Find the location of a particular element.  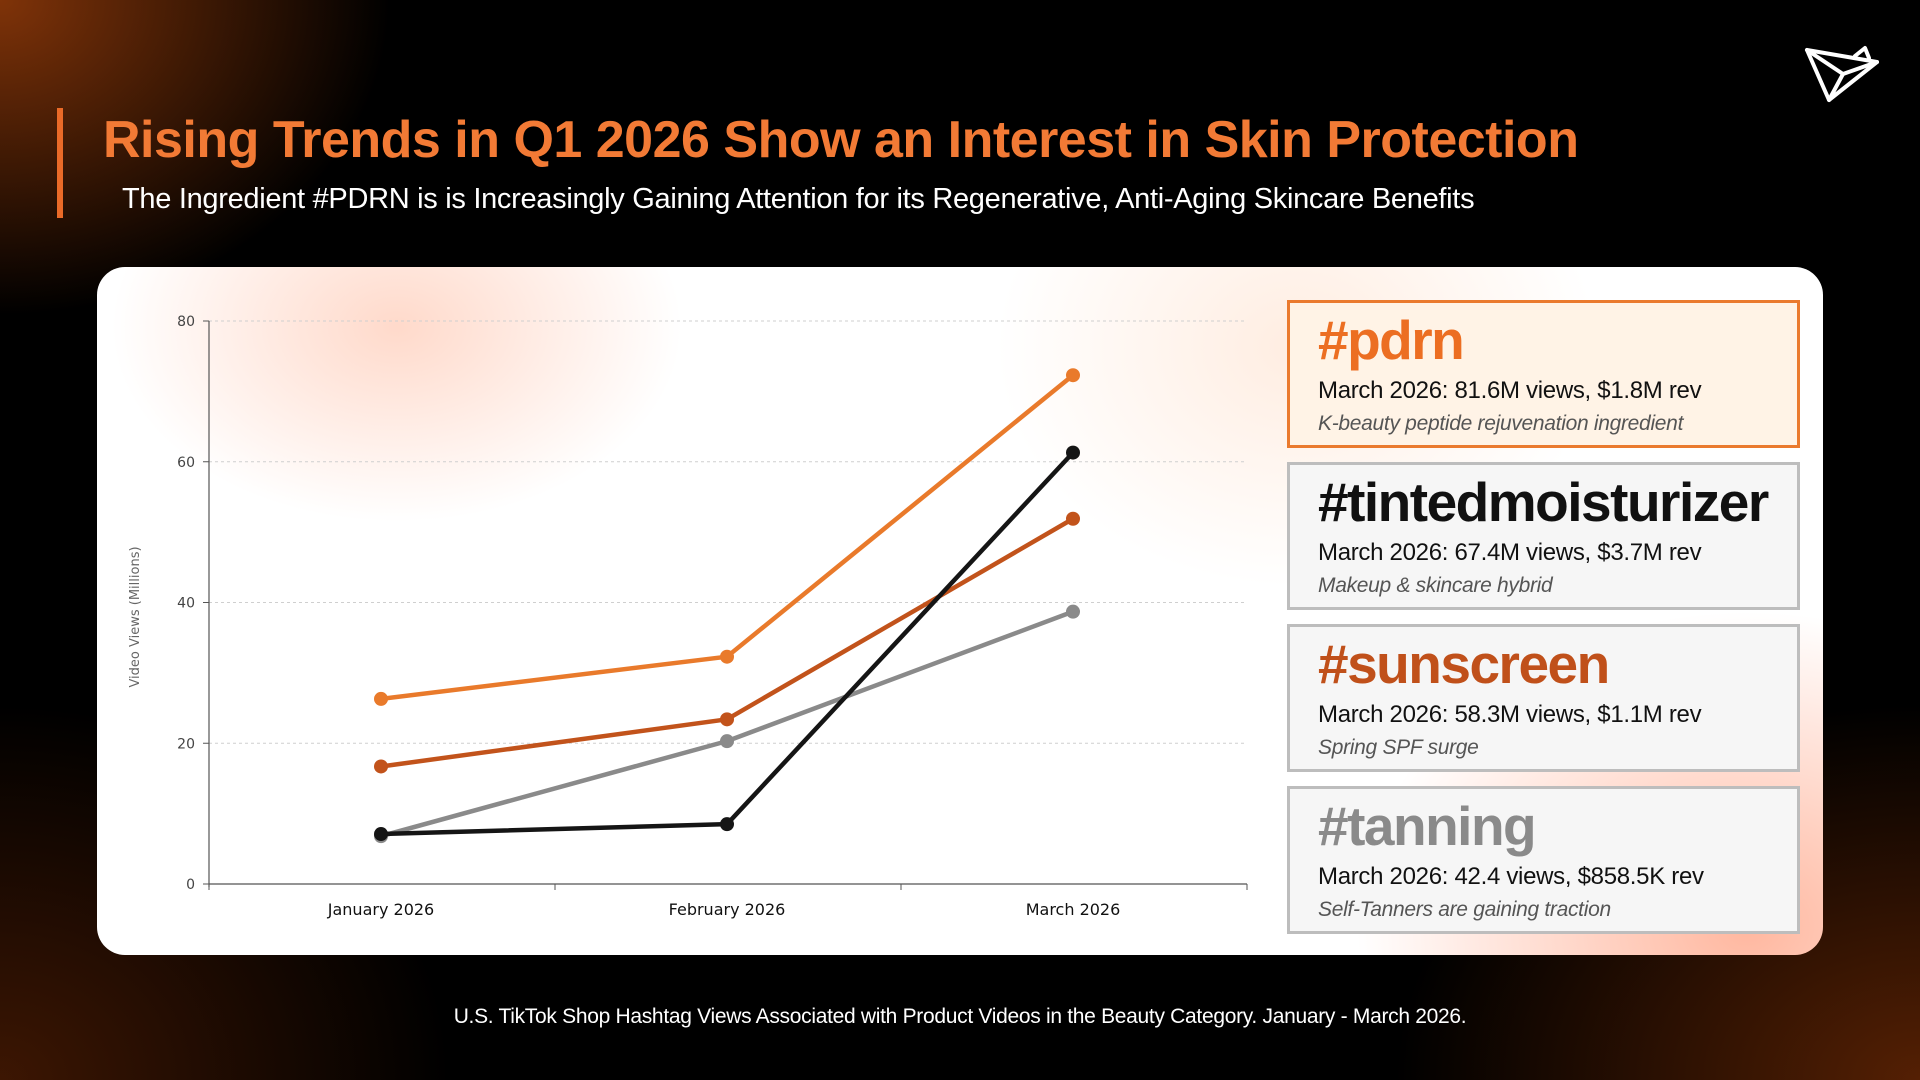

hashtag-title: #tintedmoisturizer is located at coordinates (1543, 502).